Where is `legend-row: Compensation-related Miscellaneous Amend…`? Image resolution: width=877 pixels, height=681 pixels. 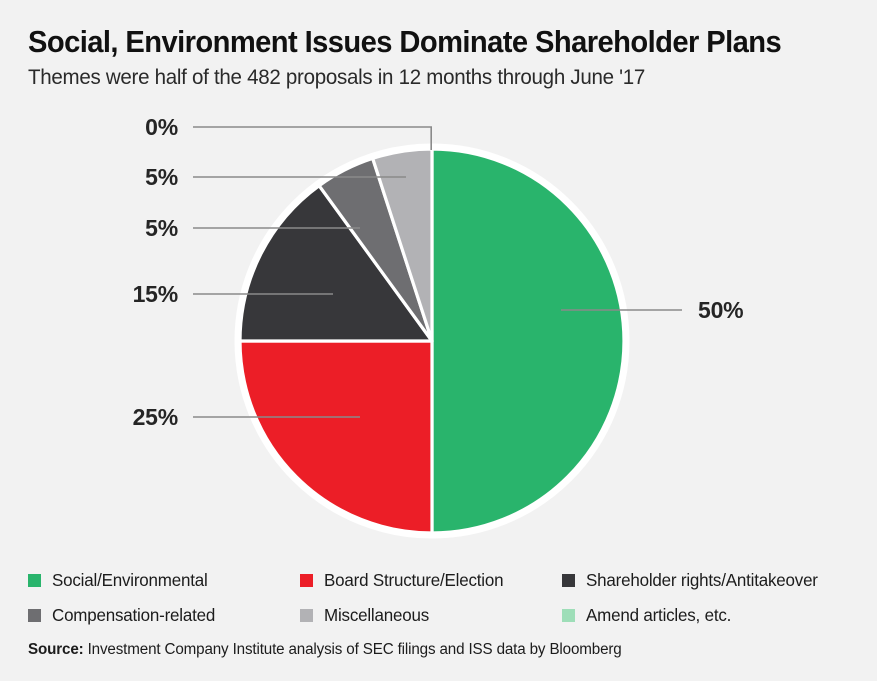 legend-row: Compensation-related Miscellaneous Amend… is located at coordinates (443, 615).